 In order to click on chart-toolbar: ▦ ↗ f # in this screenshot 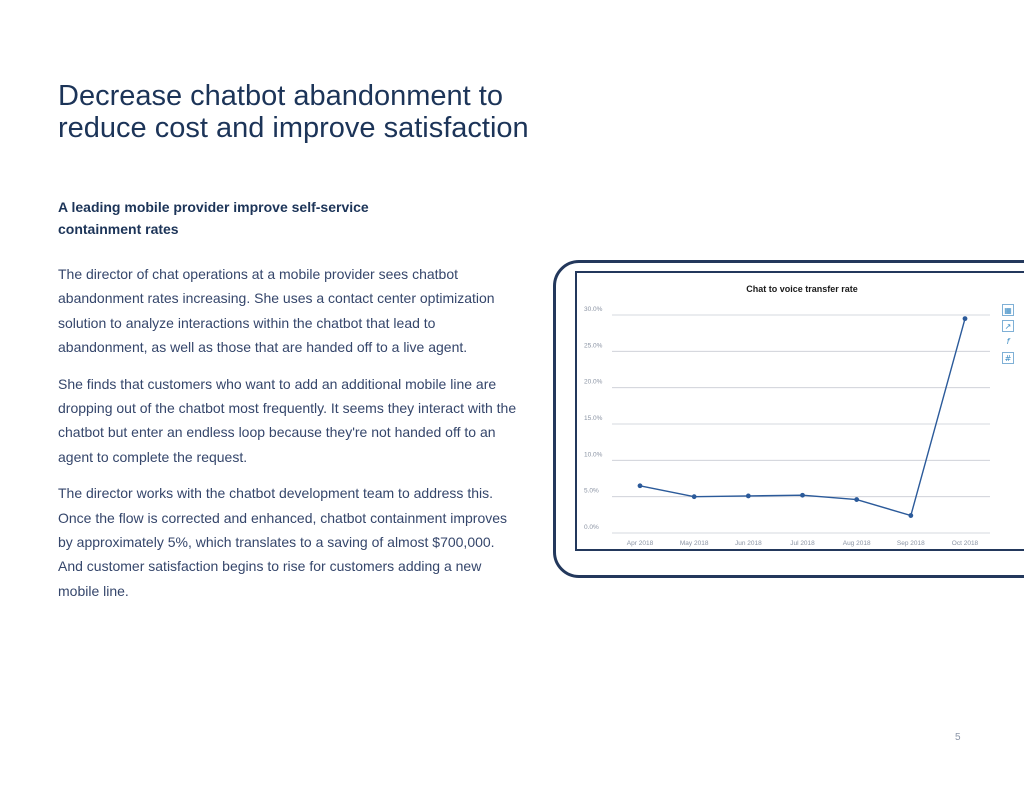, I will do `click(1009, 336)`.